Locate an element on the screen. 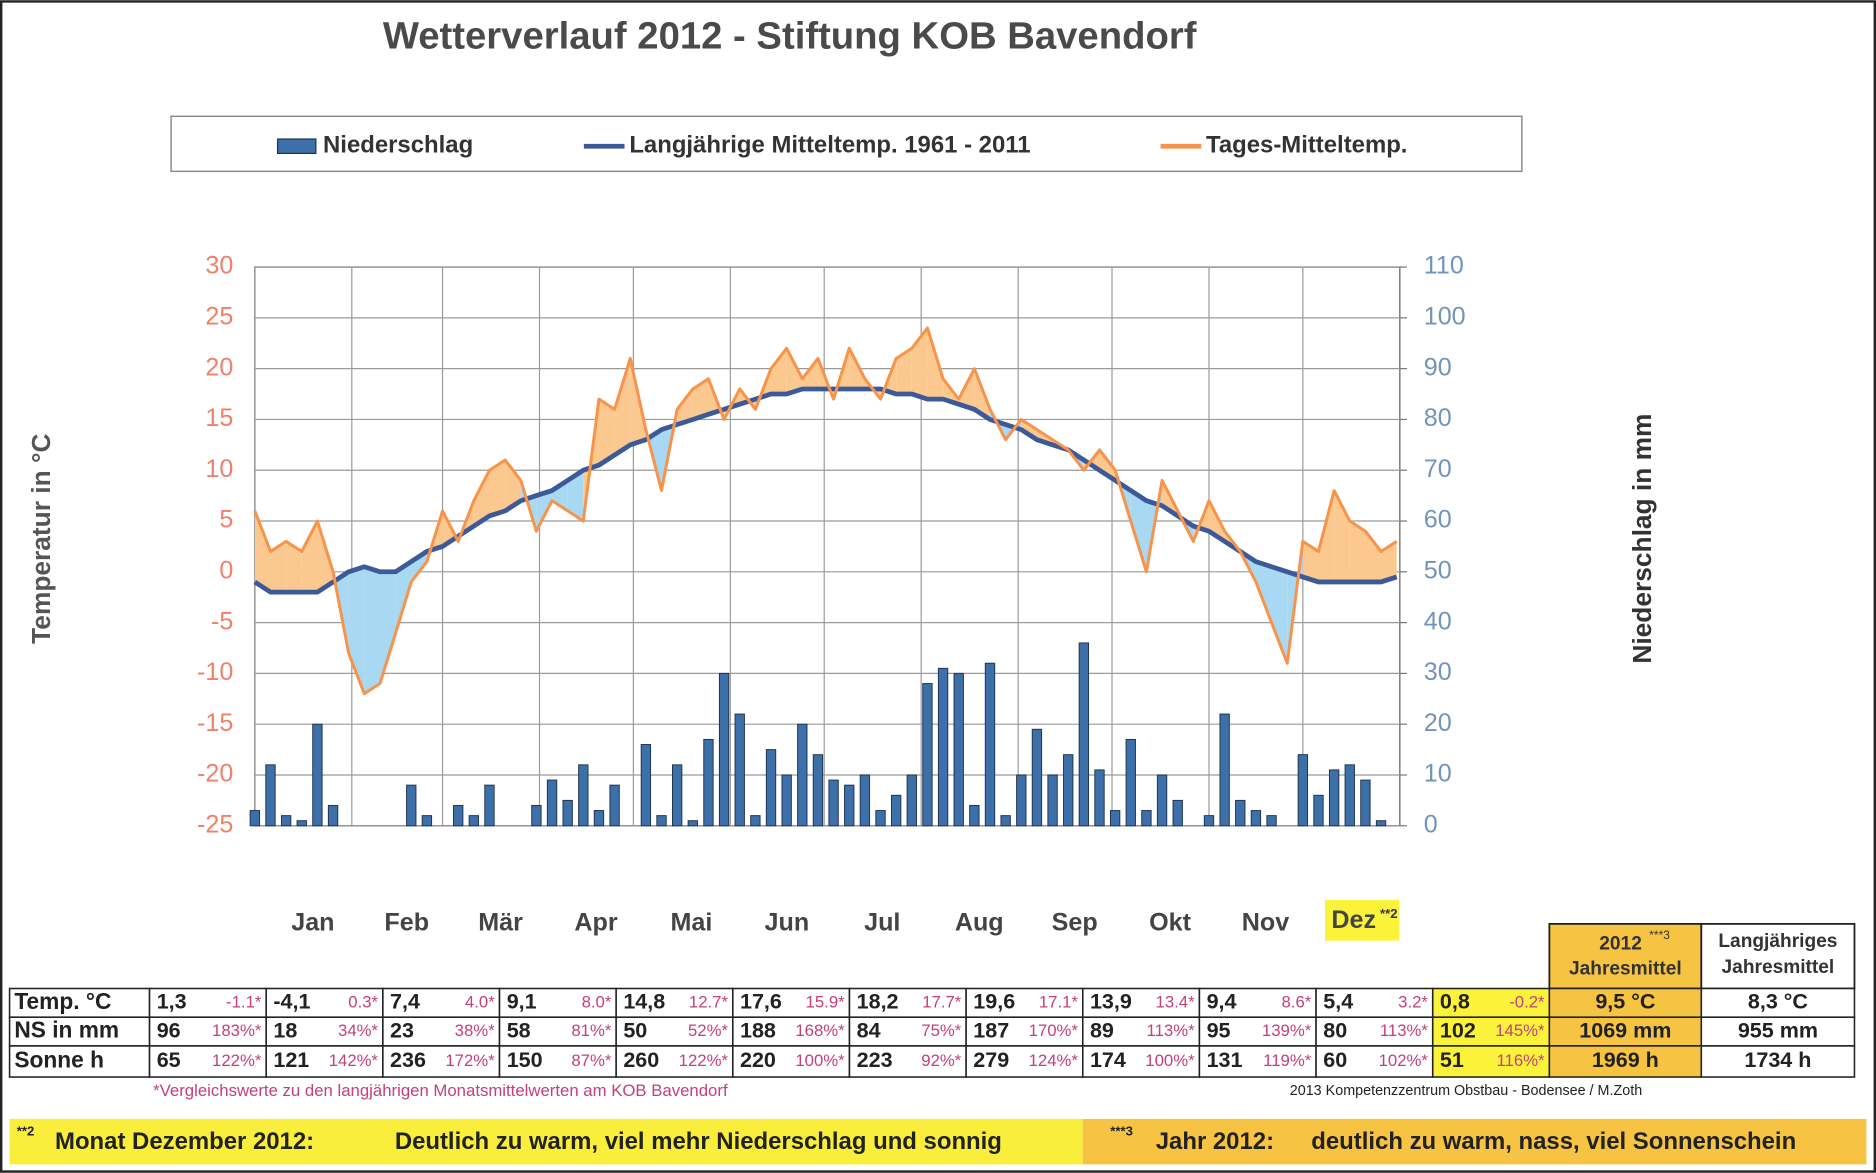 This screenshot has height=1173, width=1876. year-header-title: 2012 is located at coordinates (1620, 943).